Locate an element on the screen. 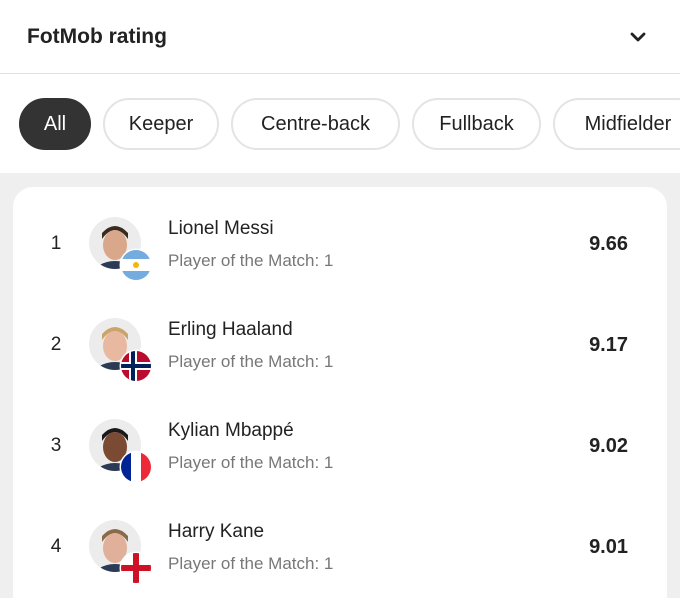 The width and height of the screenshot is (680, 598). player-rating: 9.66 is located at coordinates (608, 244).